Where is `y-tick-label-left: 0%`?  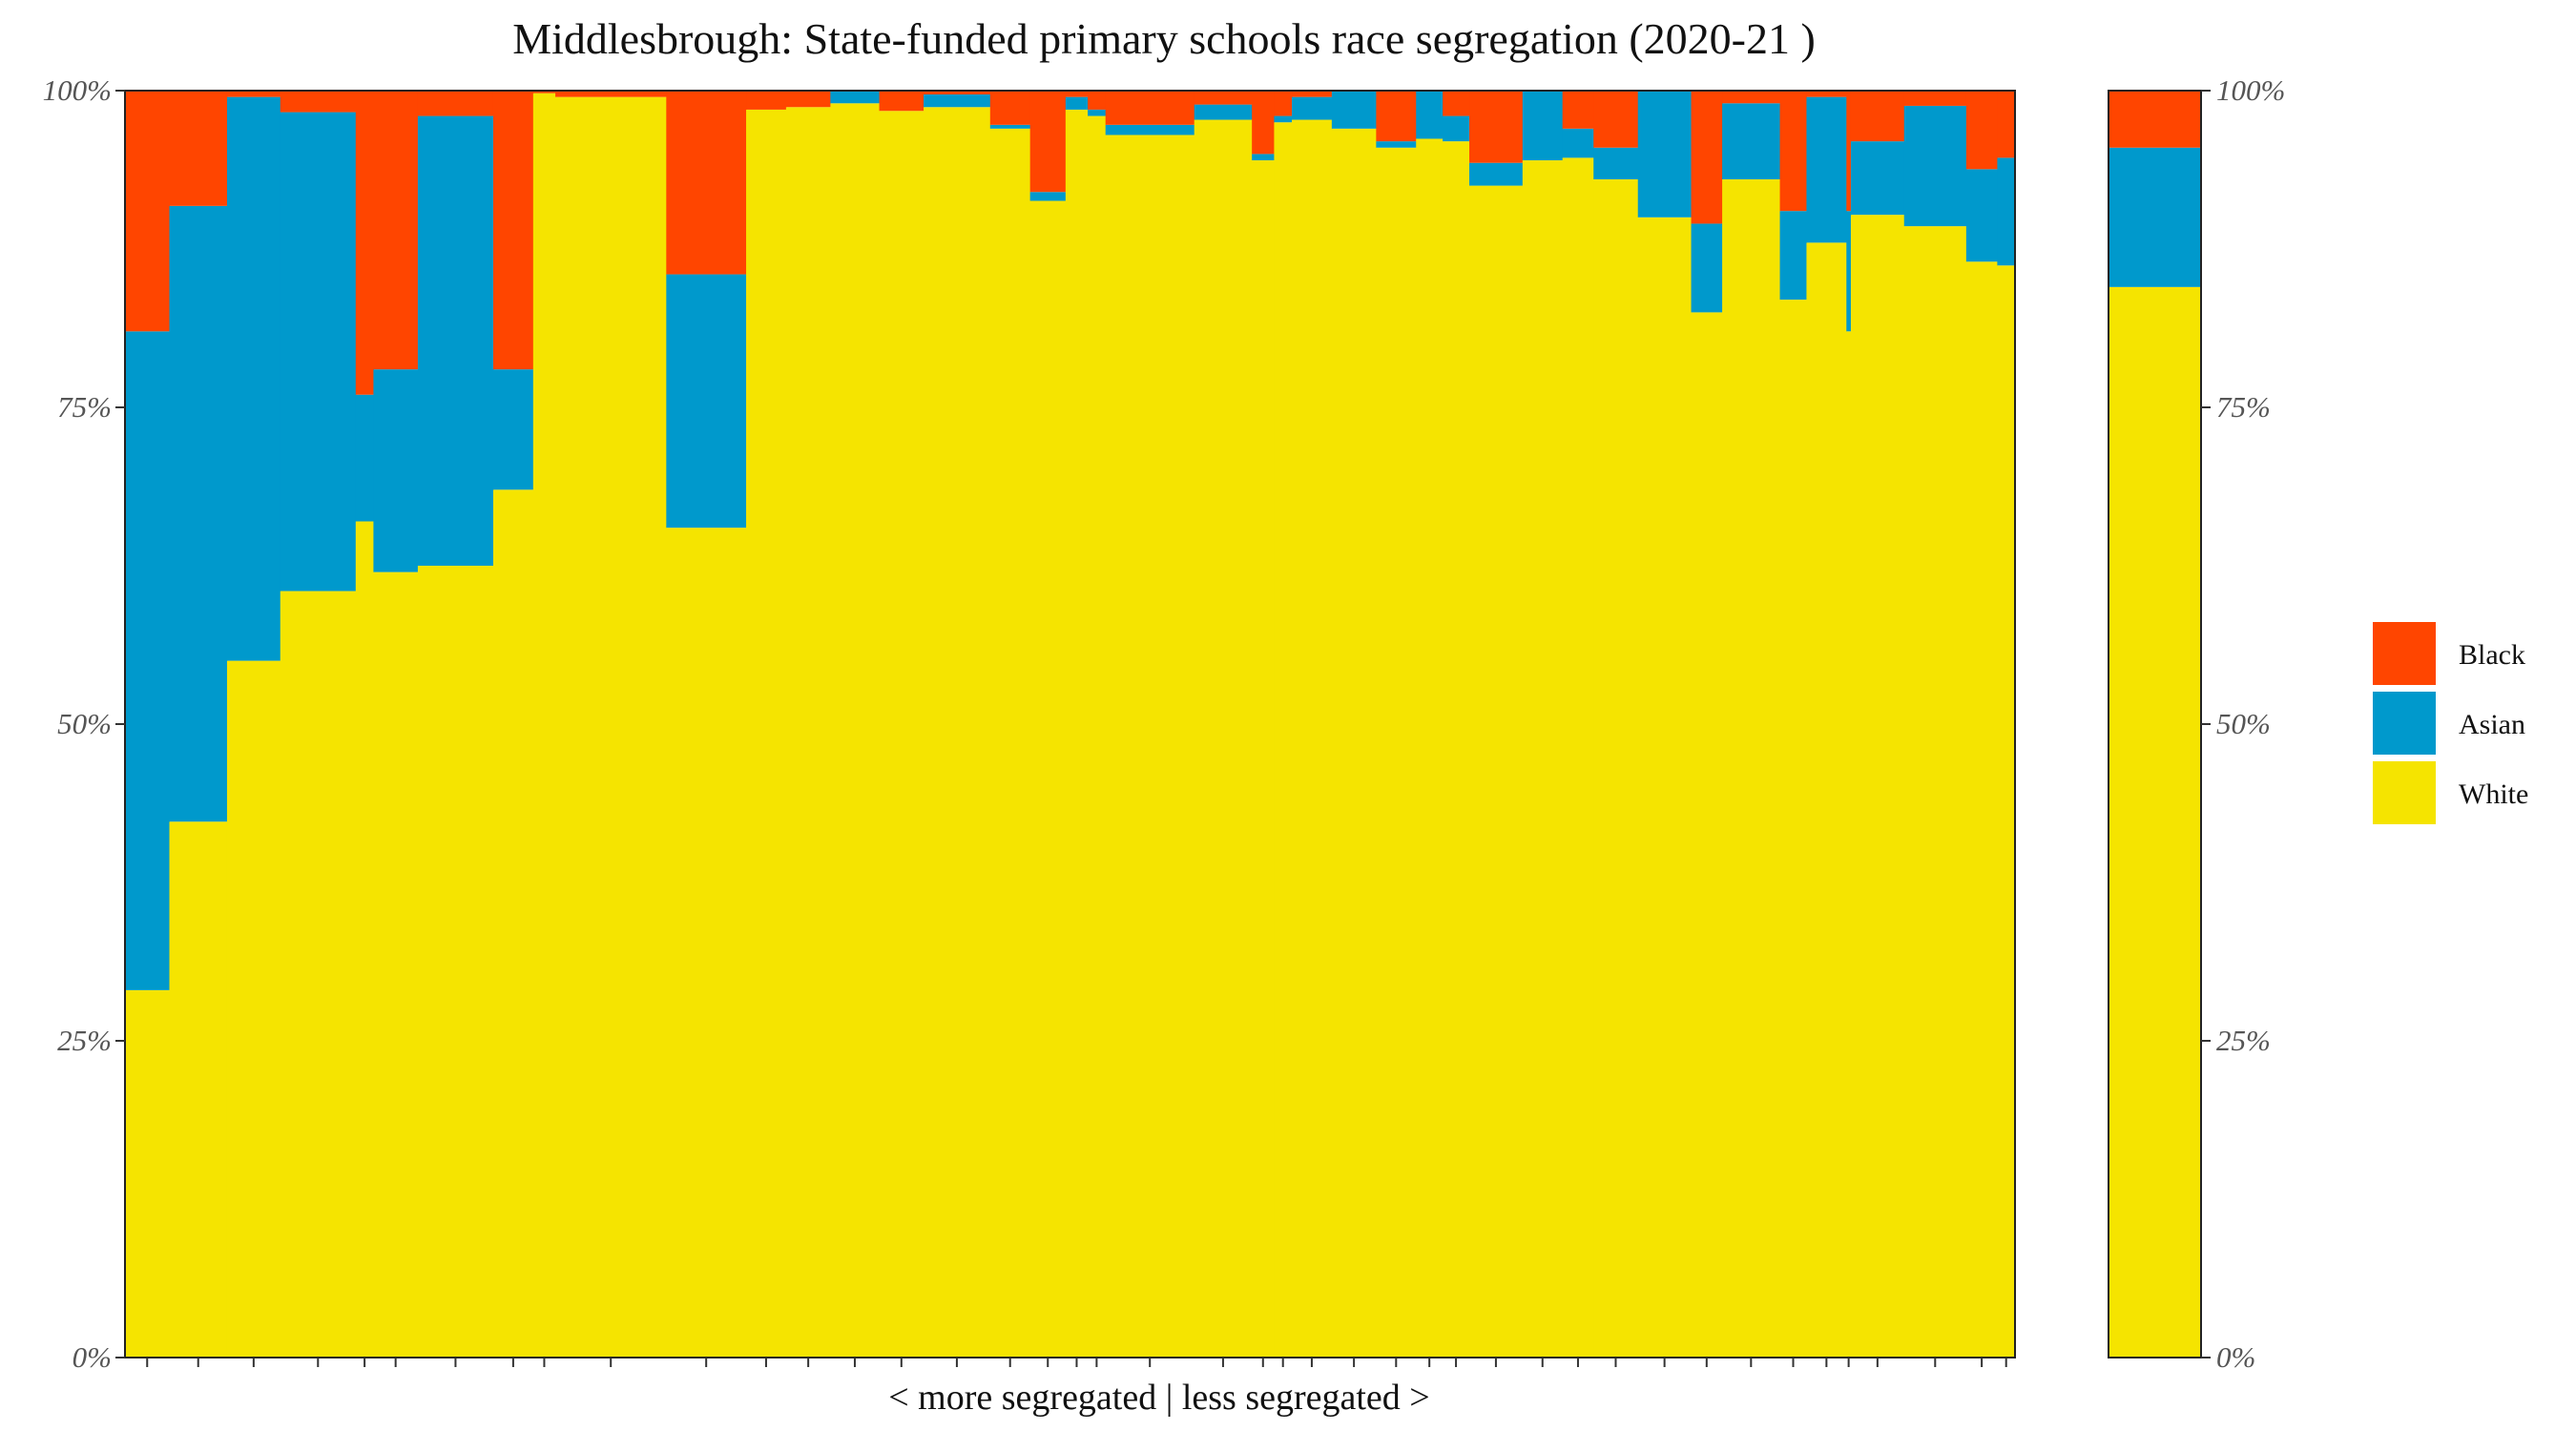 y-tick-label-left: 0% is located at coordinates (92, 1357).